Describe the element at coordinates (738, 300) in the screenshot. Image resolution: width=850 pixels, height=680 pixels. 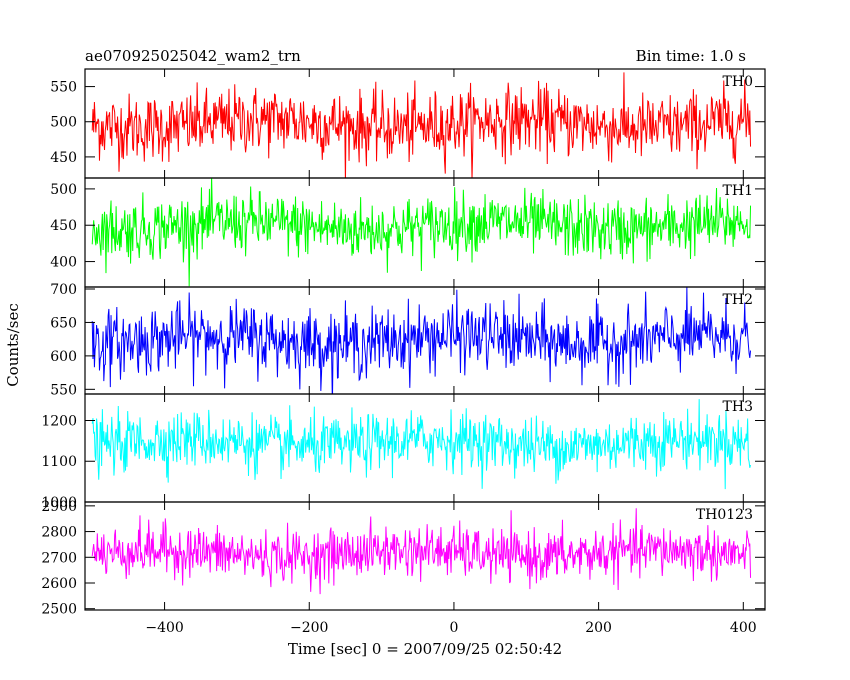
I see `panel-label: TH2` at that location.